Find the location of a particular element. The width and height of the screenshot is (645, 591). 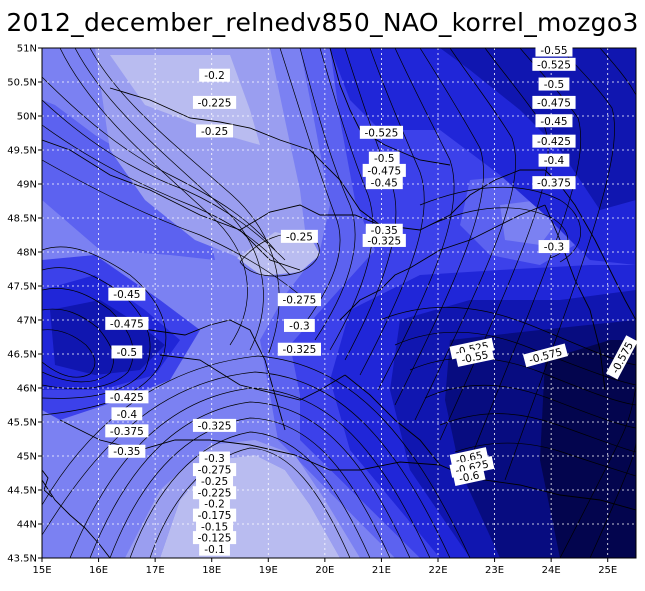

contour-label-text: -0.375 is located at coordinates (127, 432).